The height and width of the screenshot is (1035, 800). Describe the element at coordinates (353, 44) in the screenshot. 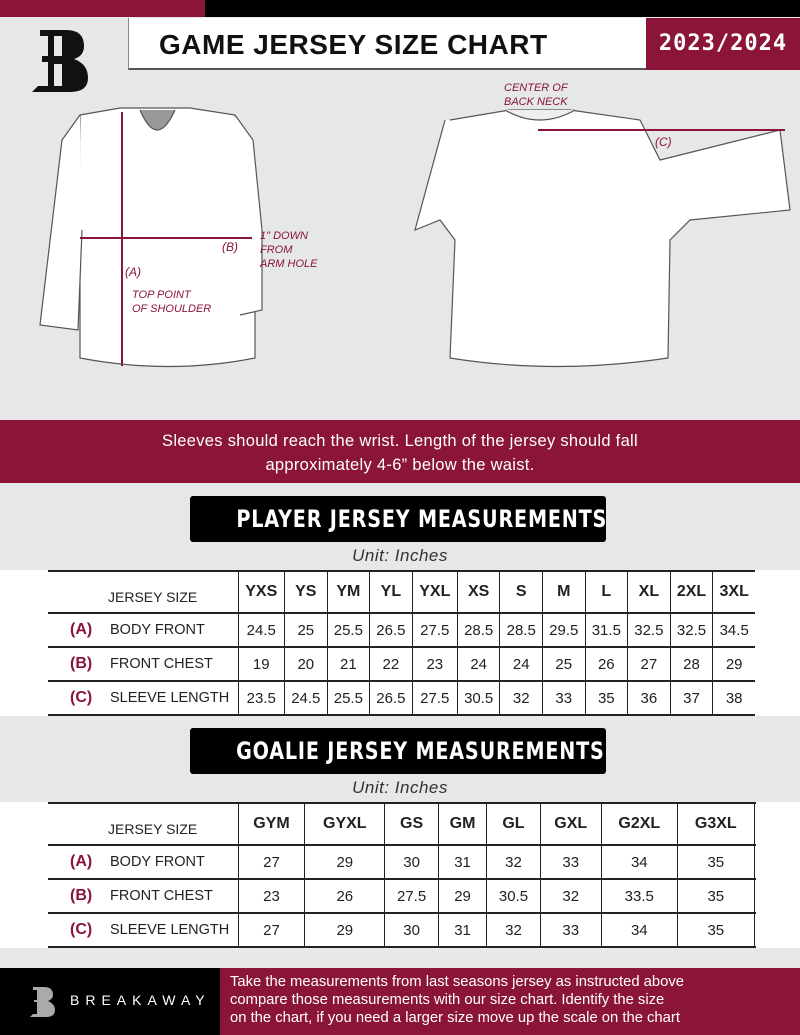

I see `page-title: GAME JERSEY SIZE CHART` at that location.